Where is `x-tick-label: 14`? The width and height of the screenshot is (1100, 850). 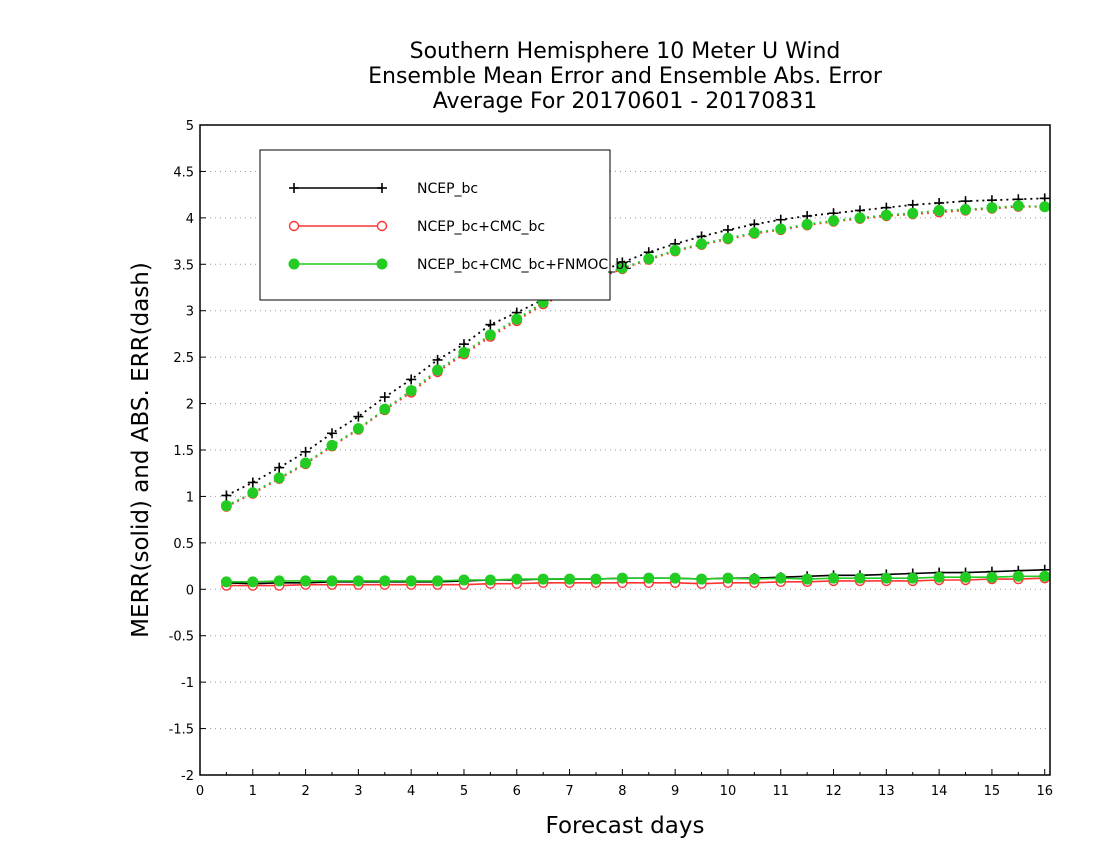 x-tick-label: 14 is located at coordinates (939, 791).